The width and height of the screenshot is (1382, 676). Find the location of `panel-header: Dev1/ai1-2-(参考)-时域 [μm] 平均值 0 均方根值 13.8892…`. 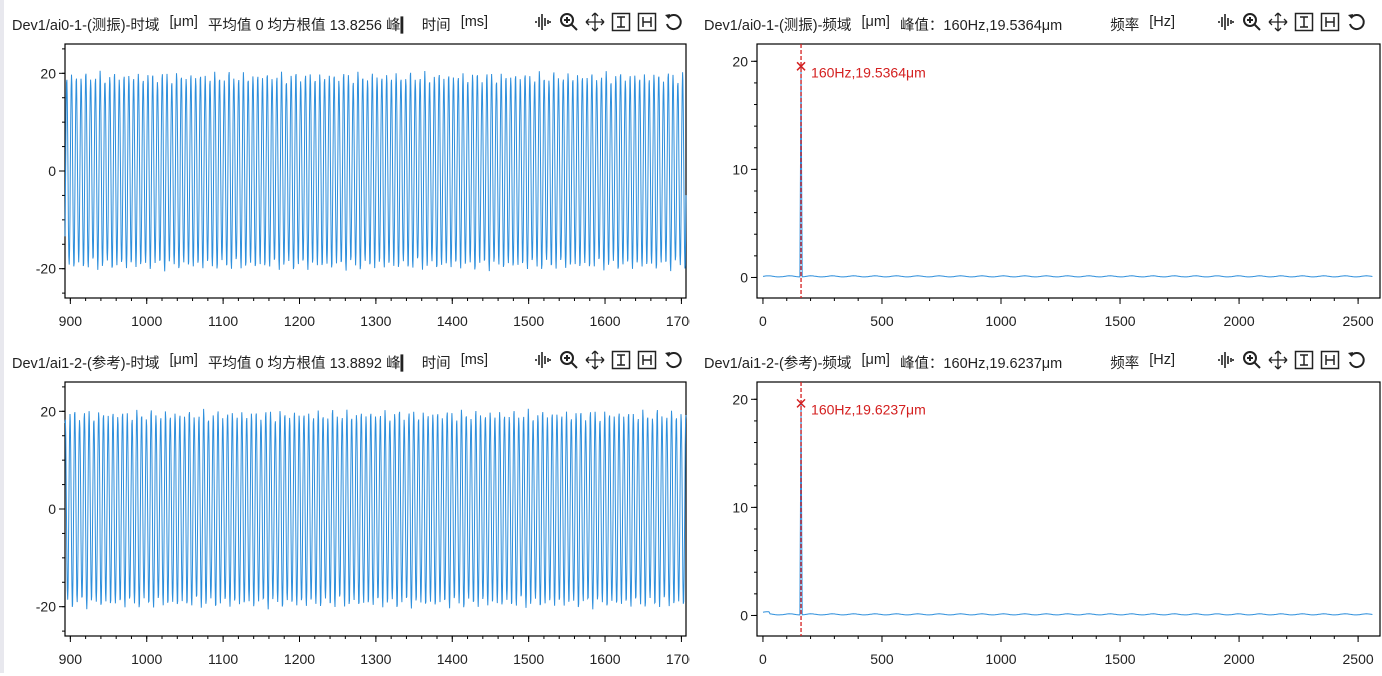

panel-header: Dev1/ai1-2-(参考)-时域 [μm] 平均值 0 均方根值 13.8892… is located at coordinates (255, 362).